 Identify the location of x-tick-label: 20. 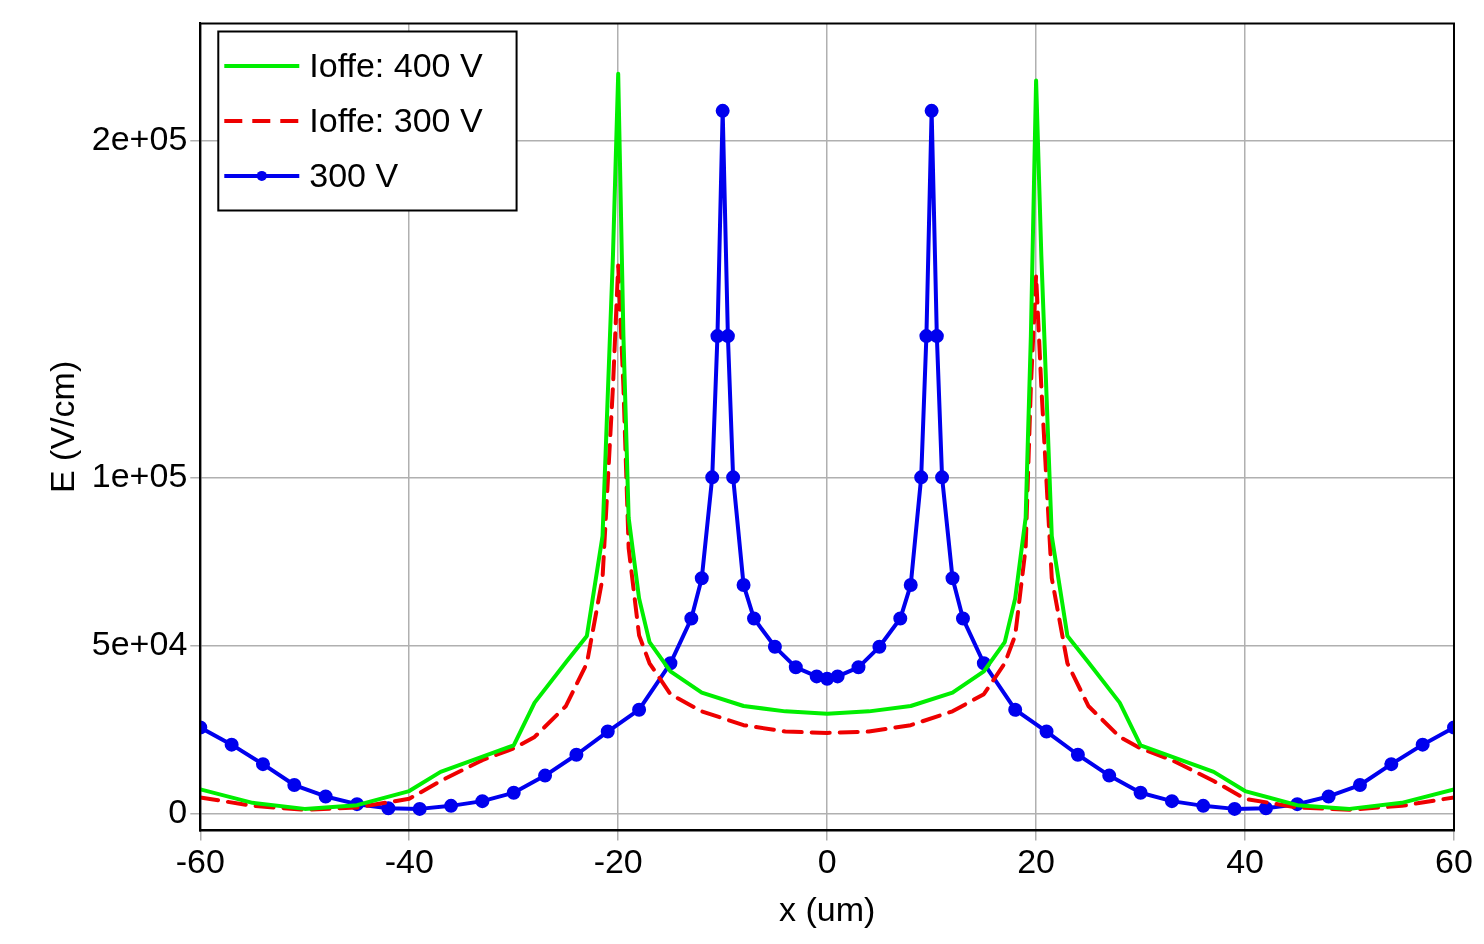
(1036, 861).